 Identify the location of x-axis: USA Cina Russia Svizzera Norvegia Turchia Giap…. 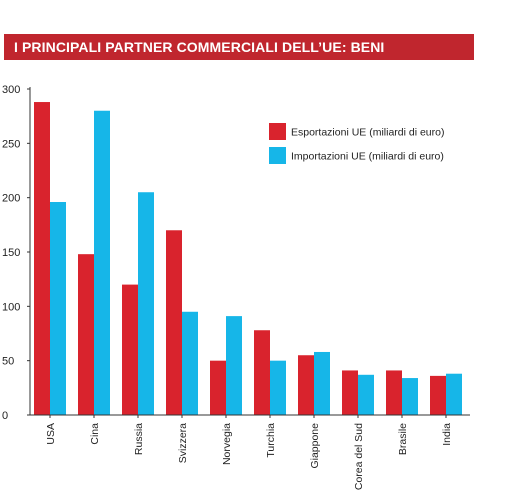
(250, 452).